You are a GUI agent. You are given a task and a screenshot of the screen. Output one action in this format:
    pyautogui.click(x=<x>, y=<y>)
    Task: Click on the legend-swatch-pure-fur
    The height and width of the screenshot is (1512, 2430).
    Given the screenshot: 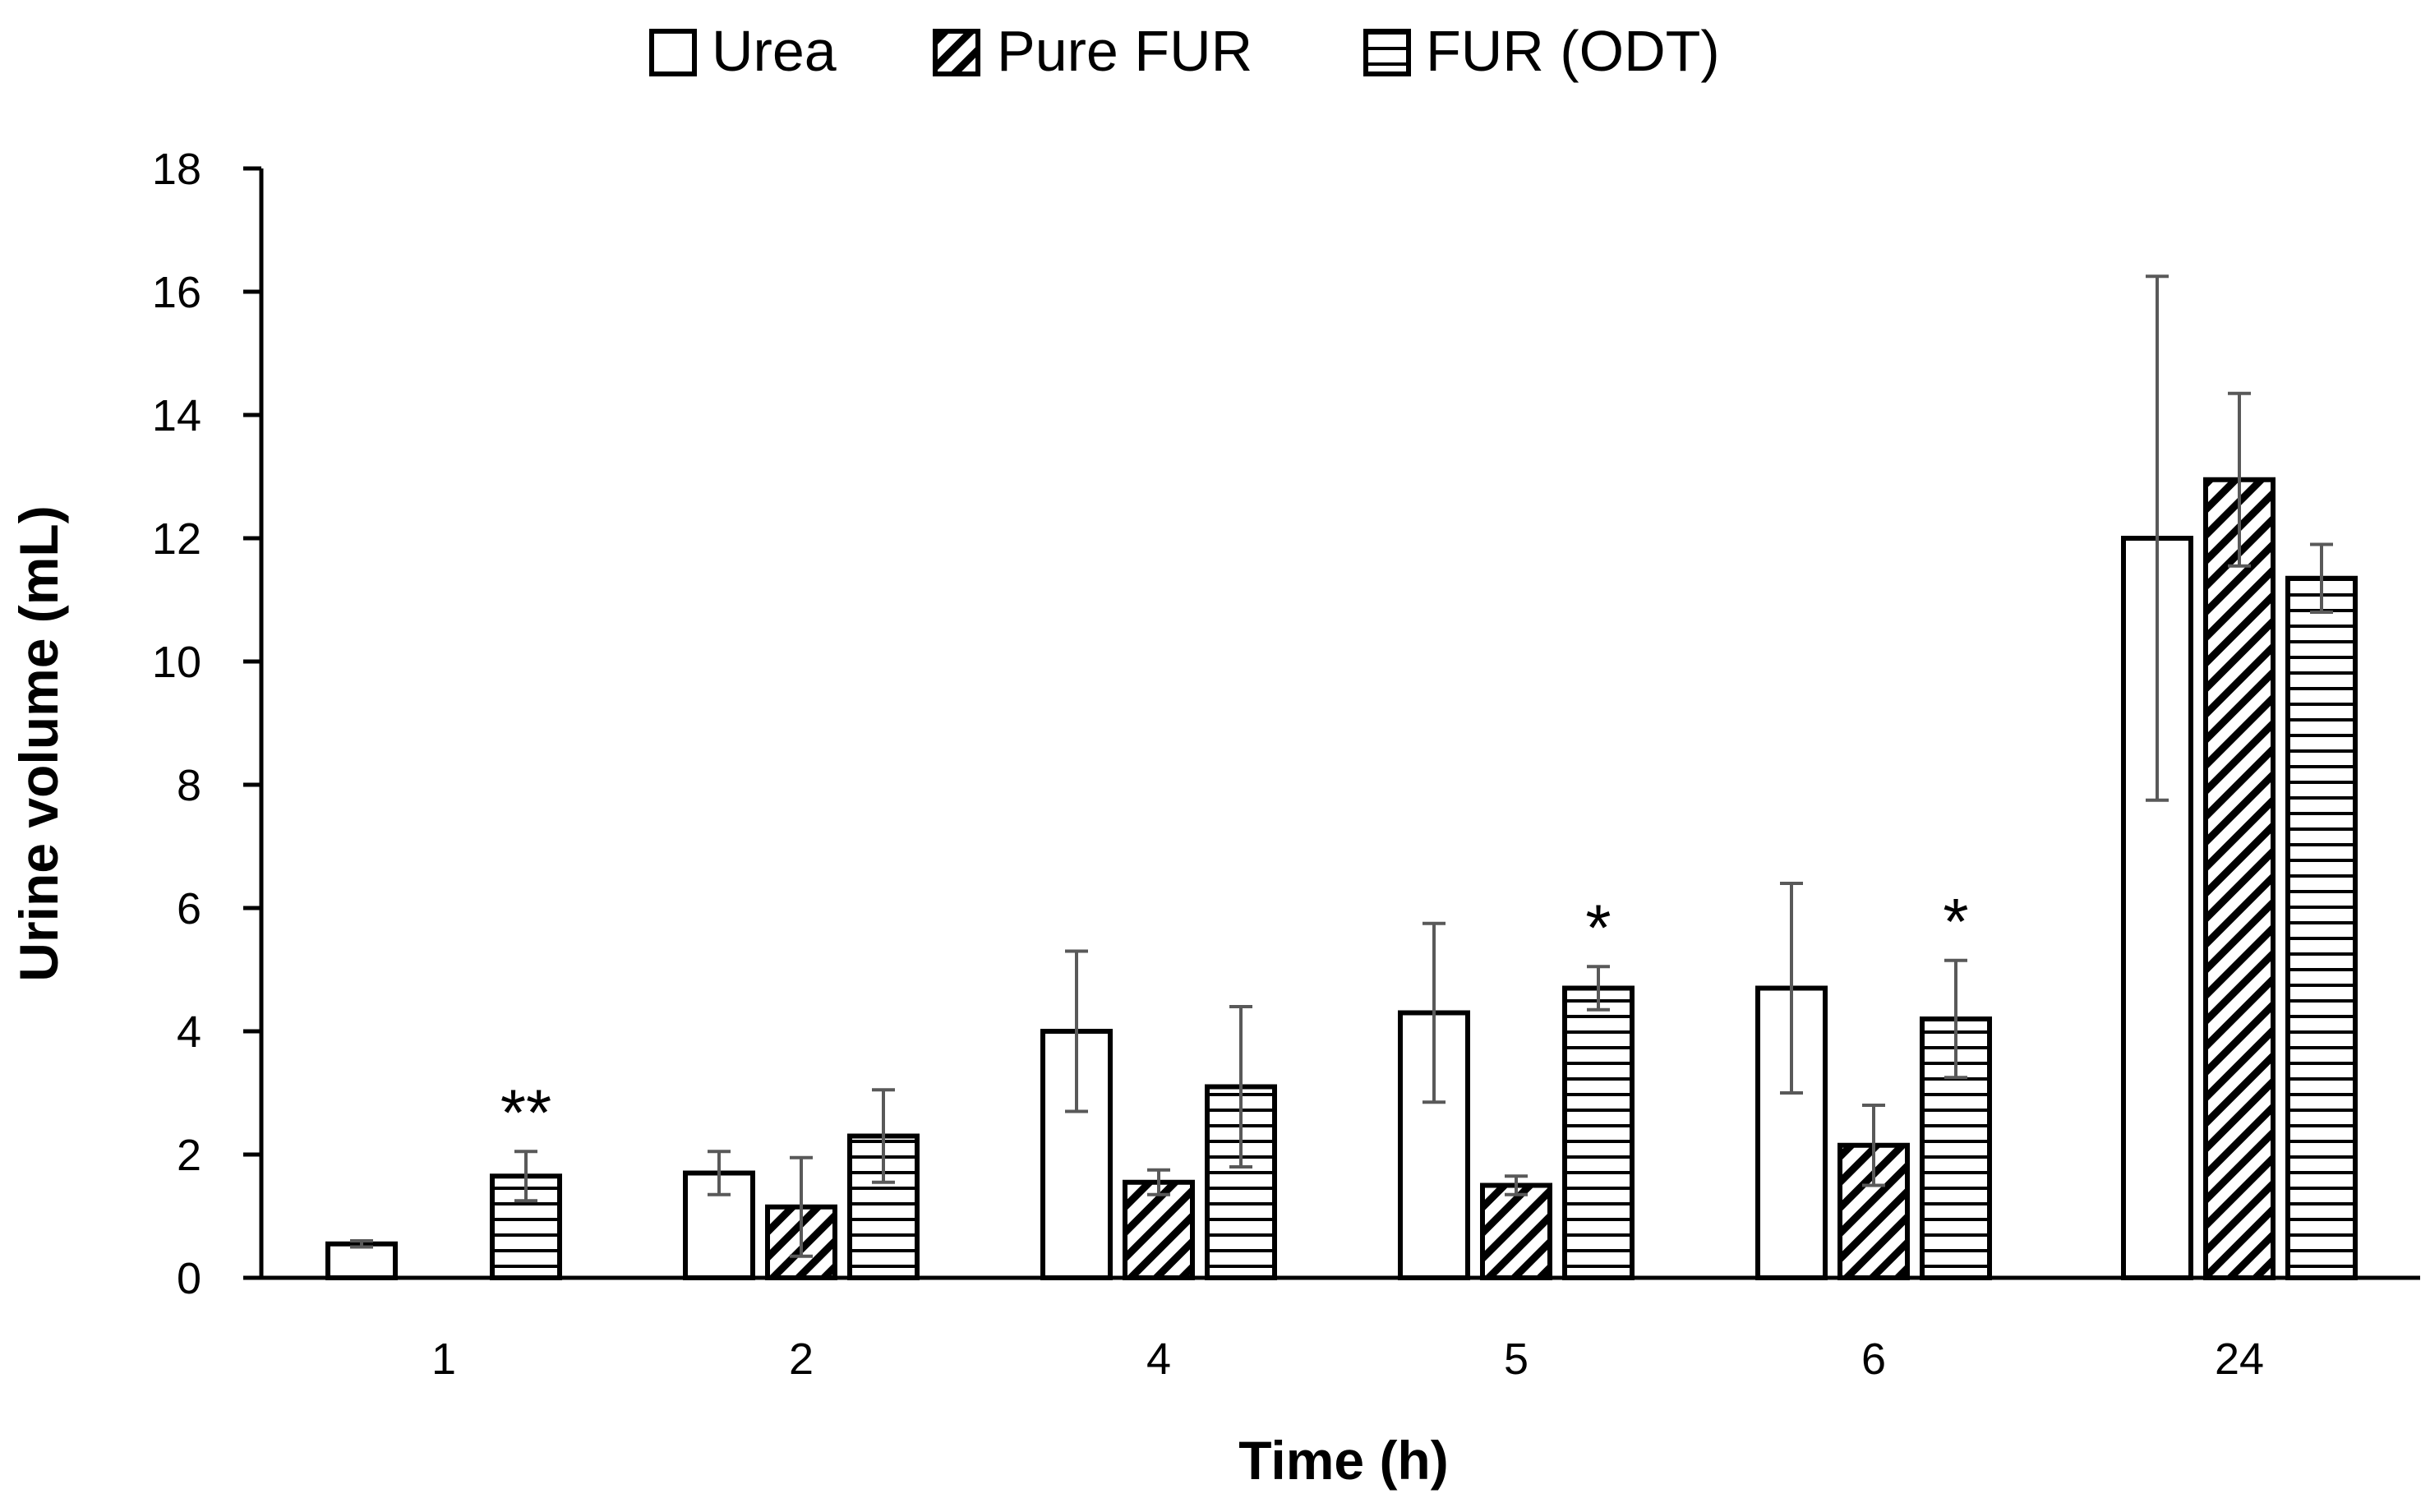 What is the action you would take?
    pyautogui.click(x=956, y=53)
    